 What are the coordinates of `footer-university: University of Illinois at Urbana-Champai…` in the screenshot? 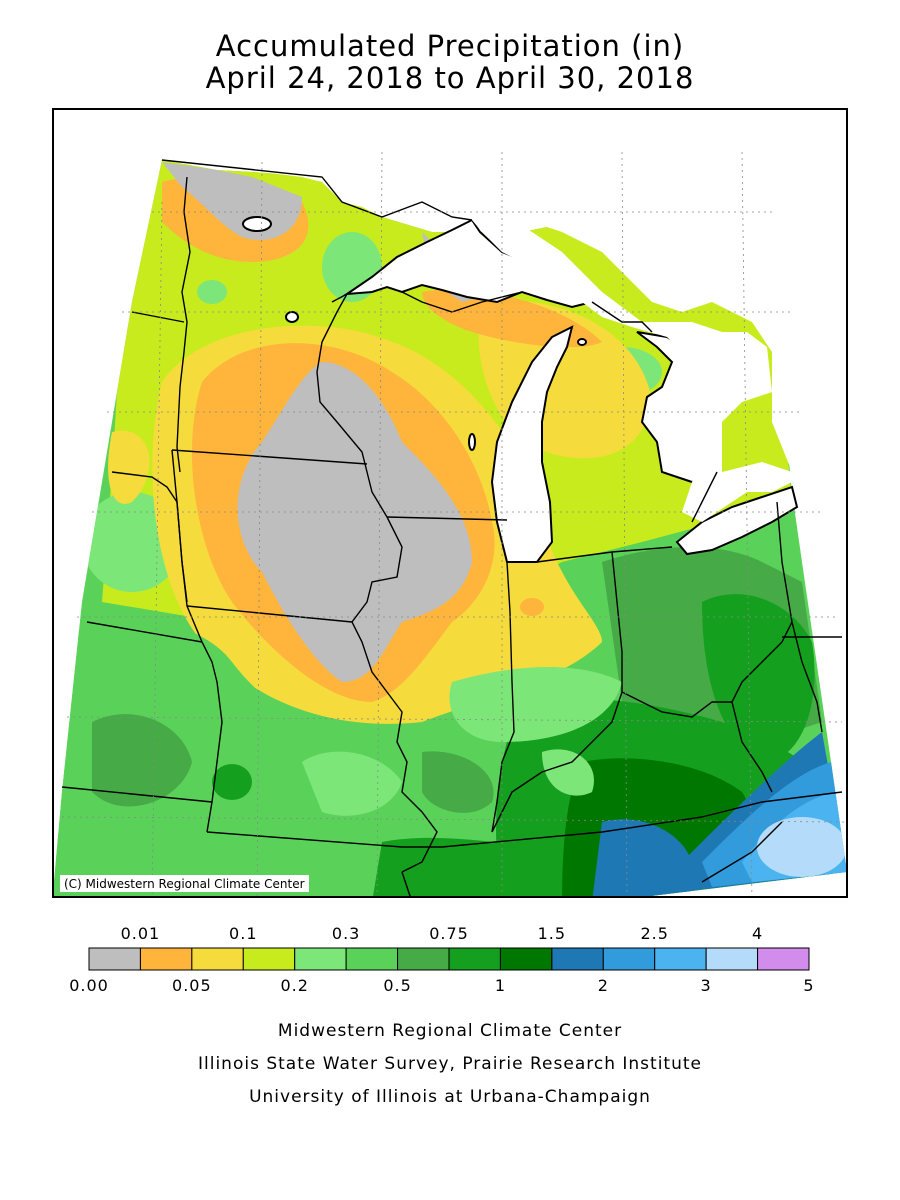 It's located at (450, 1097).